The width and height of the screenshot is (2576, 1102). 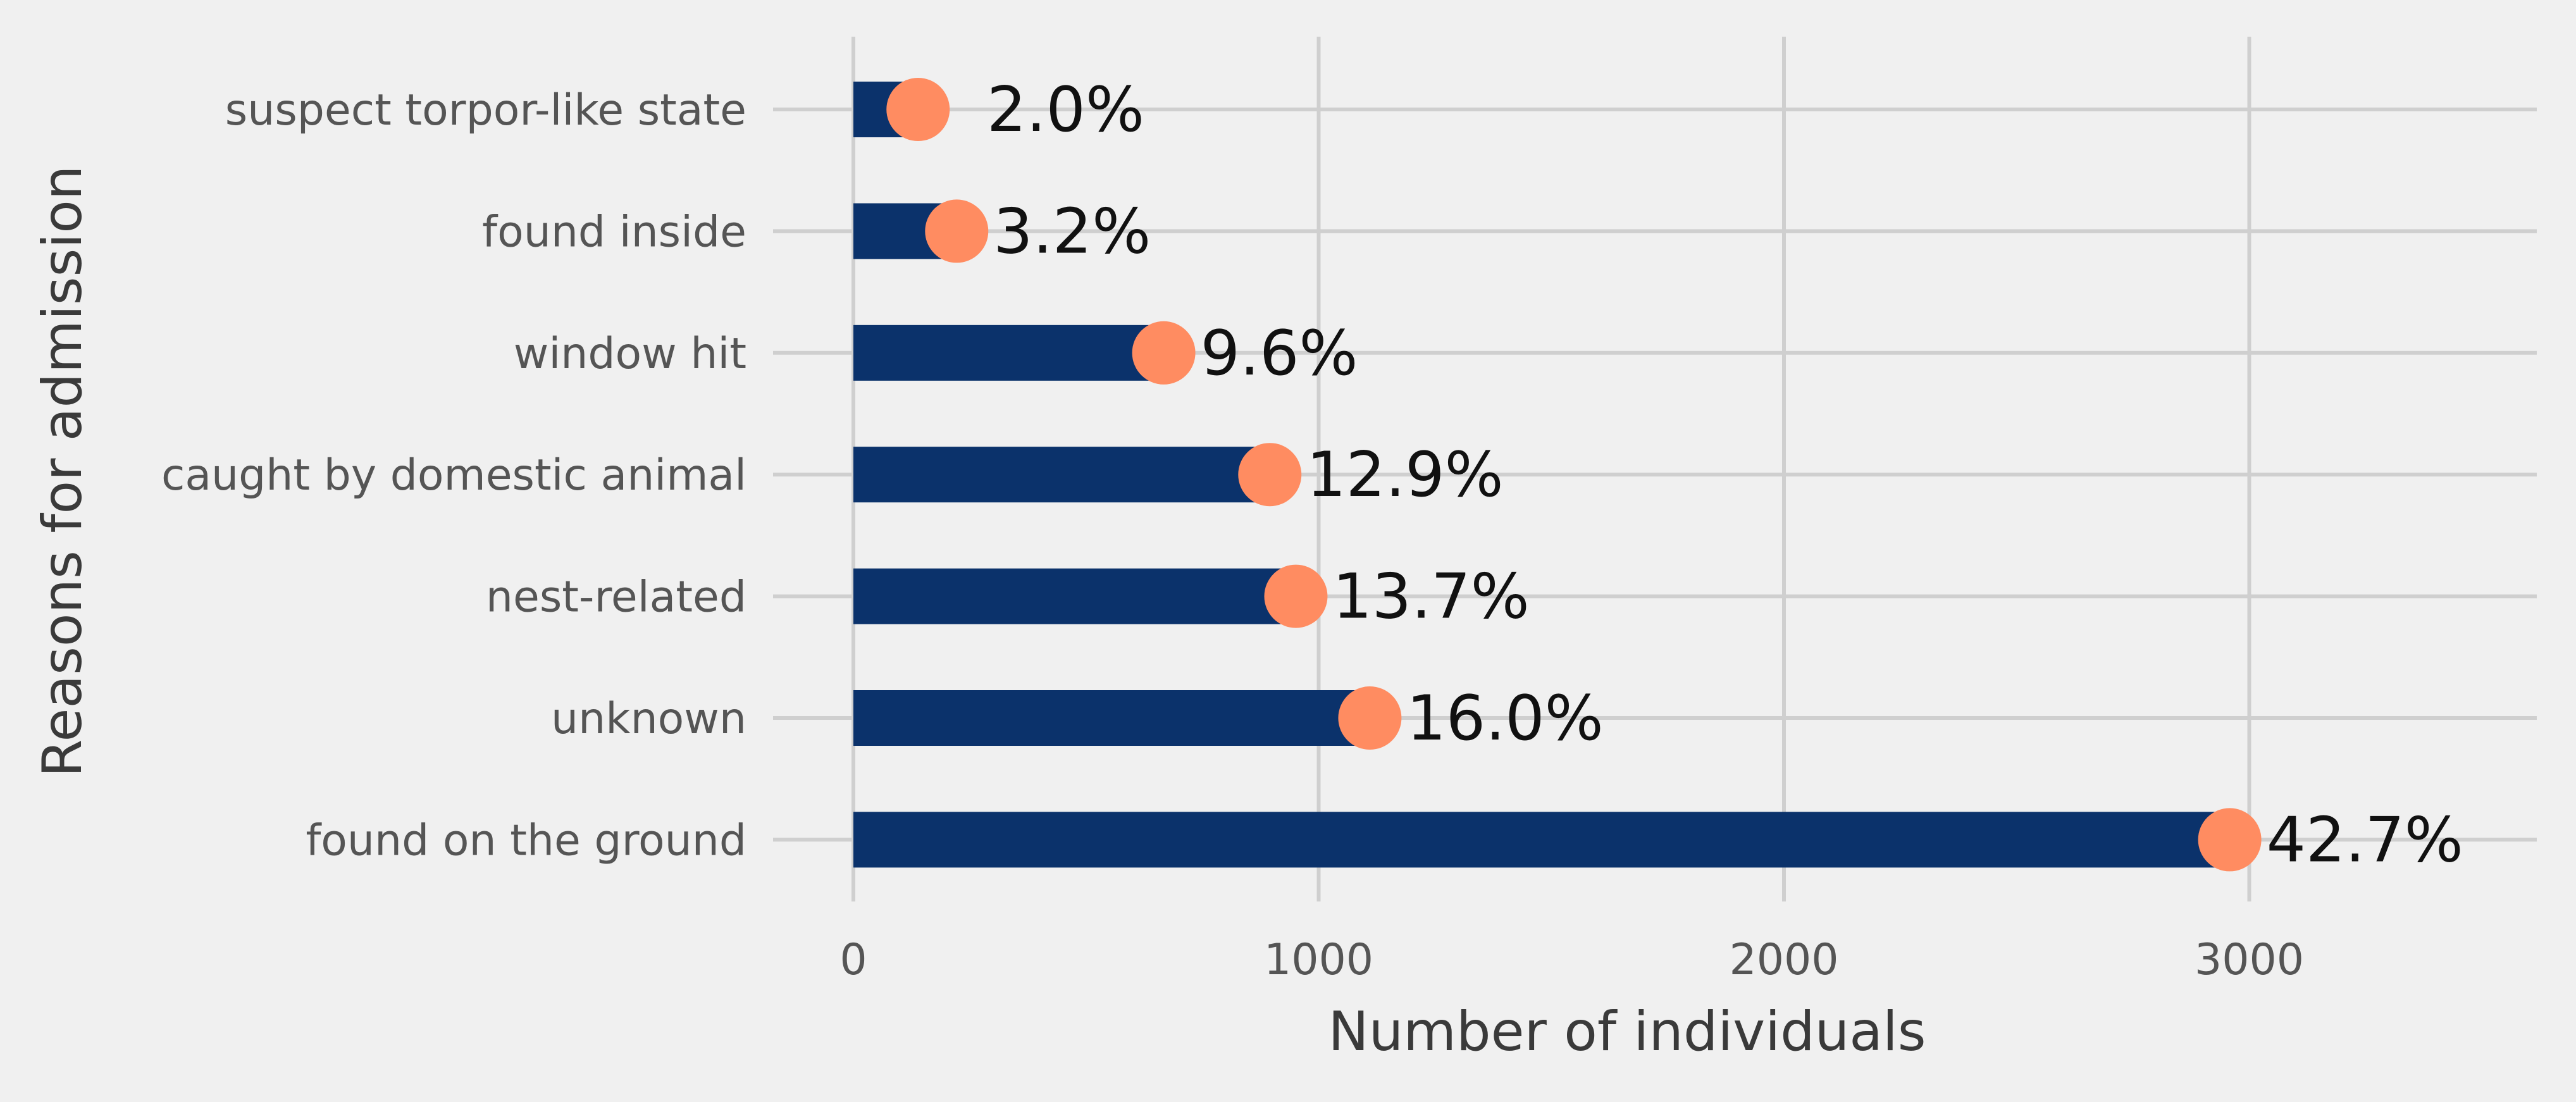 I want to click on category-label: nest-related, so click(x=616, y=597).